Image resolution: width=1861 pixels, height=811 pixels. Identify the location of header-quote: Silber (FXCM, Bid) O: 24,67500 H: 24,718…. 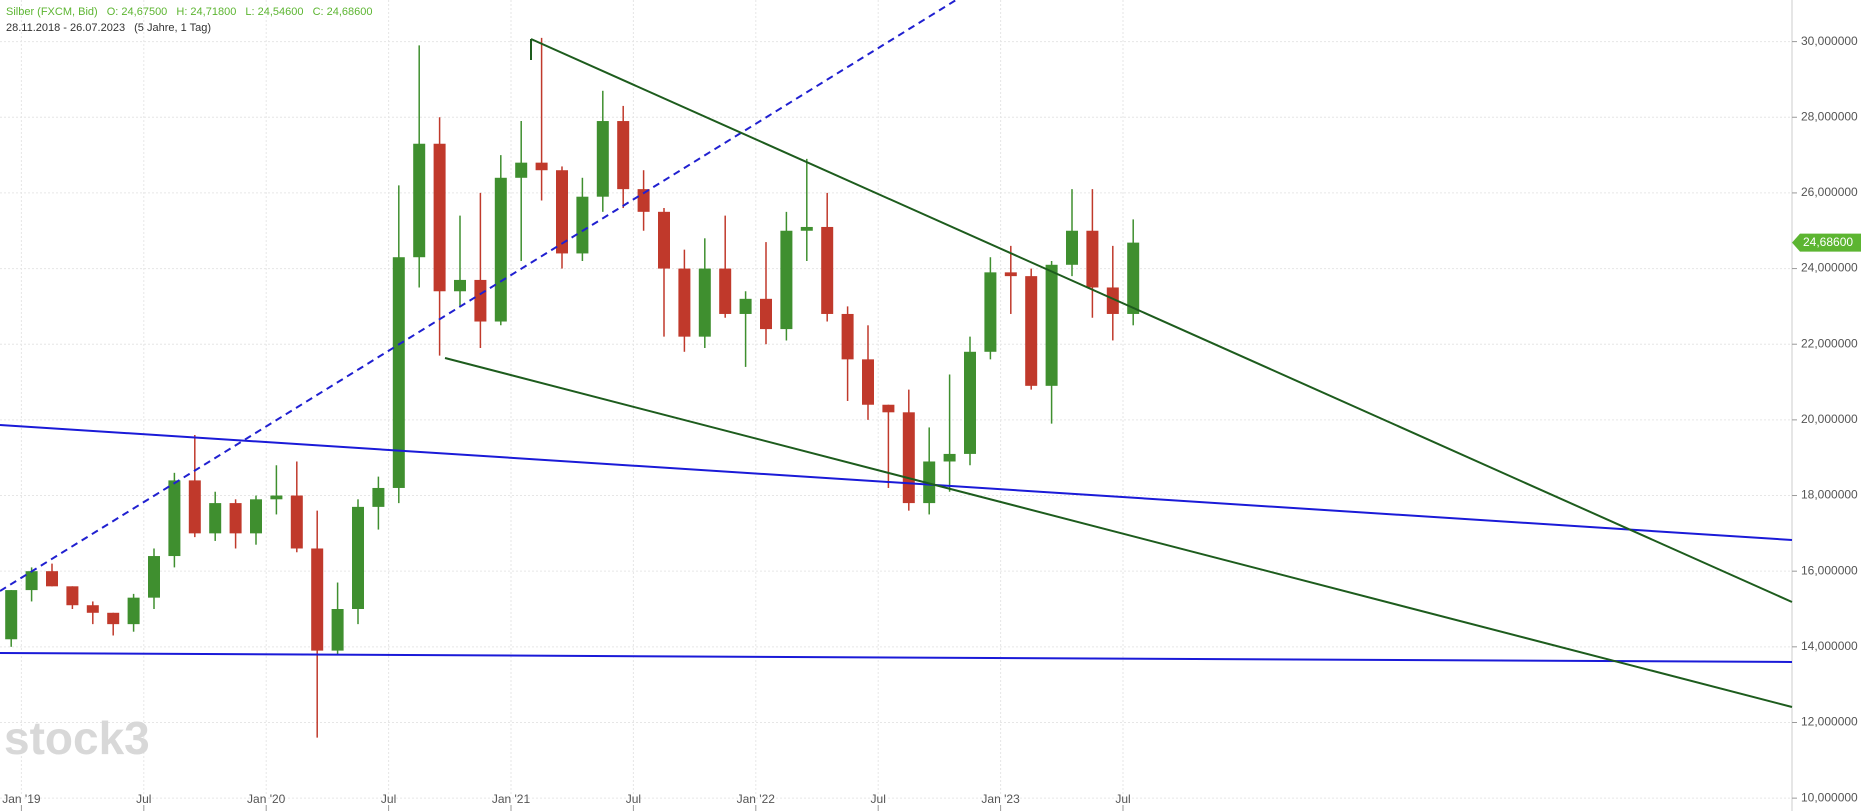
(192, 12).